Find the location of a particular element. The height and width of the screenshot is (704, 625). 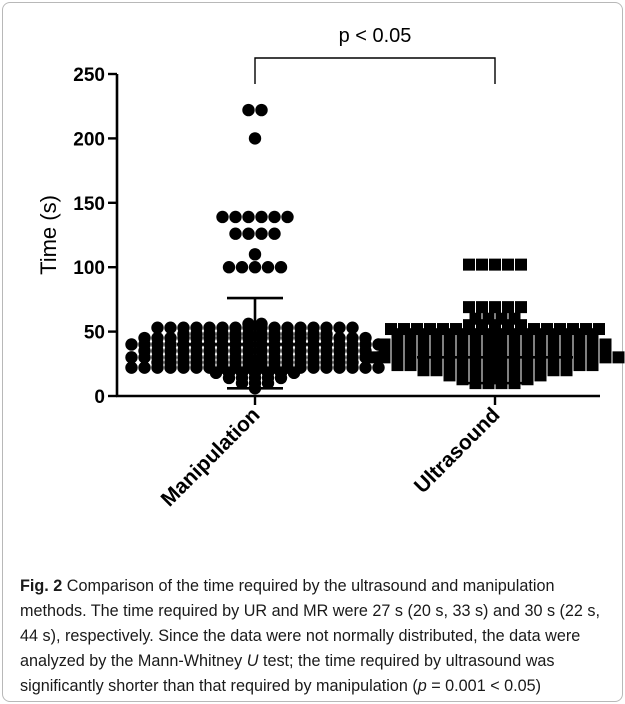

caption-text-3: = 0.001 < 0.05) is located at coordinates (484, 686).